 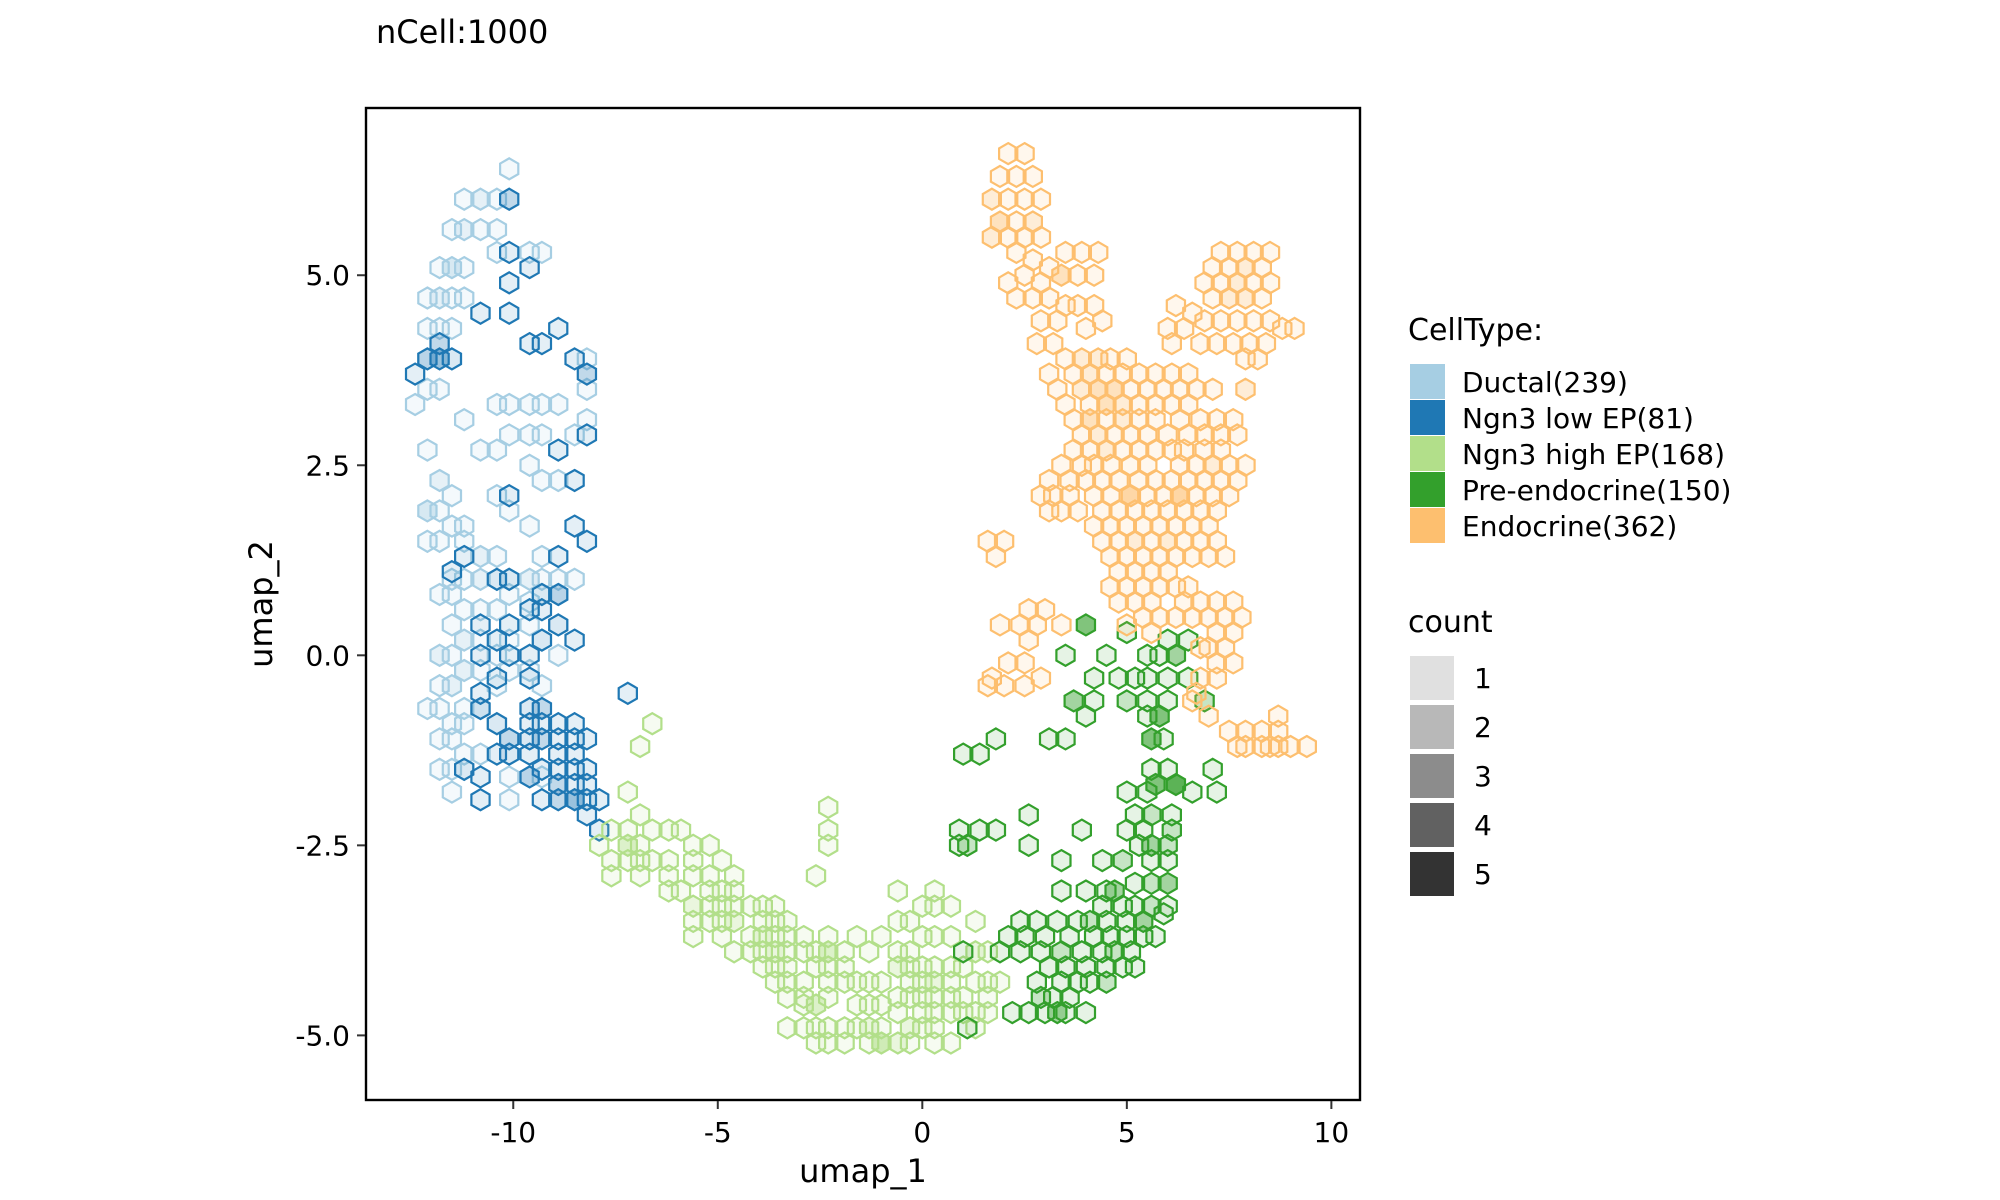 What do you see at coordinates (1483, 776) in the screenshot?
I see `legend-count-label: 3` at bounding box center [1483, 776].